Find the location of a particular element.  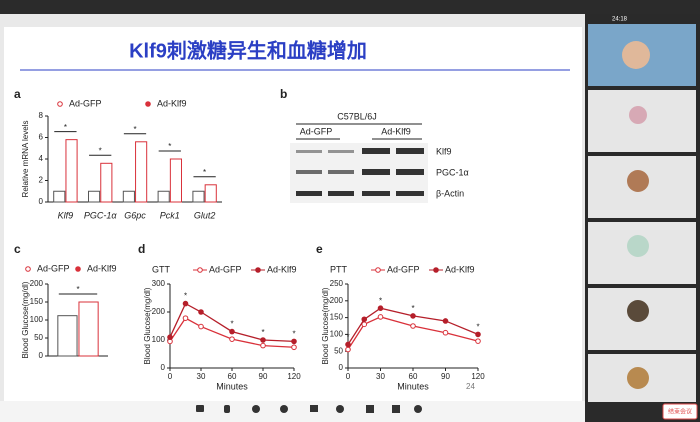

toolbar-icons is located at coordinates (309, 409).